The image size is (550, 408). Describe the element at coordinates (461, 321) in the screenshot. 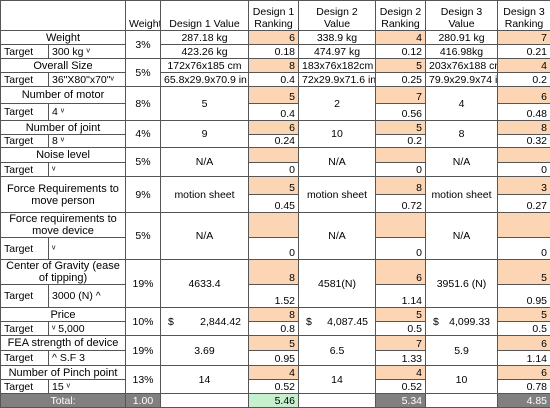

I see `design-value: $4,099.33` at that location.